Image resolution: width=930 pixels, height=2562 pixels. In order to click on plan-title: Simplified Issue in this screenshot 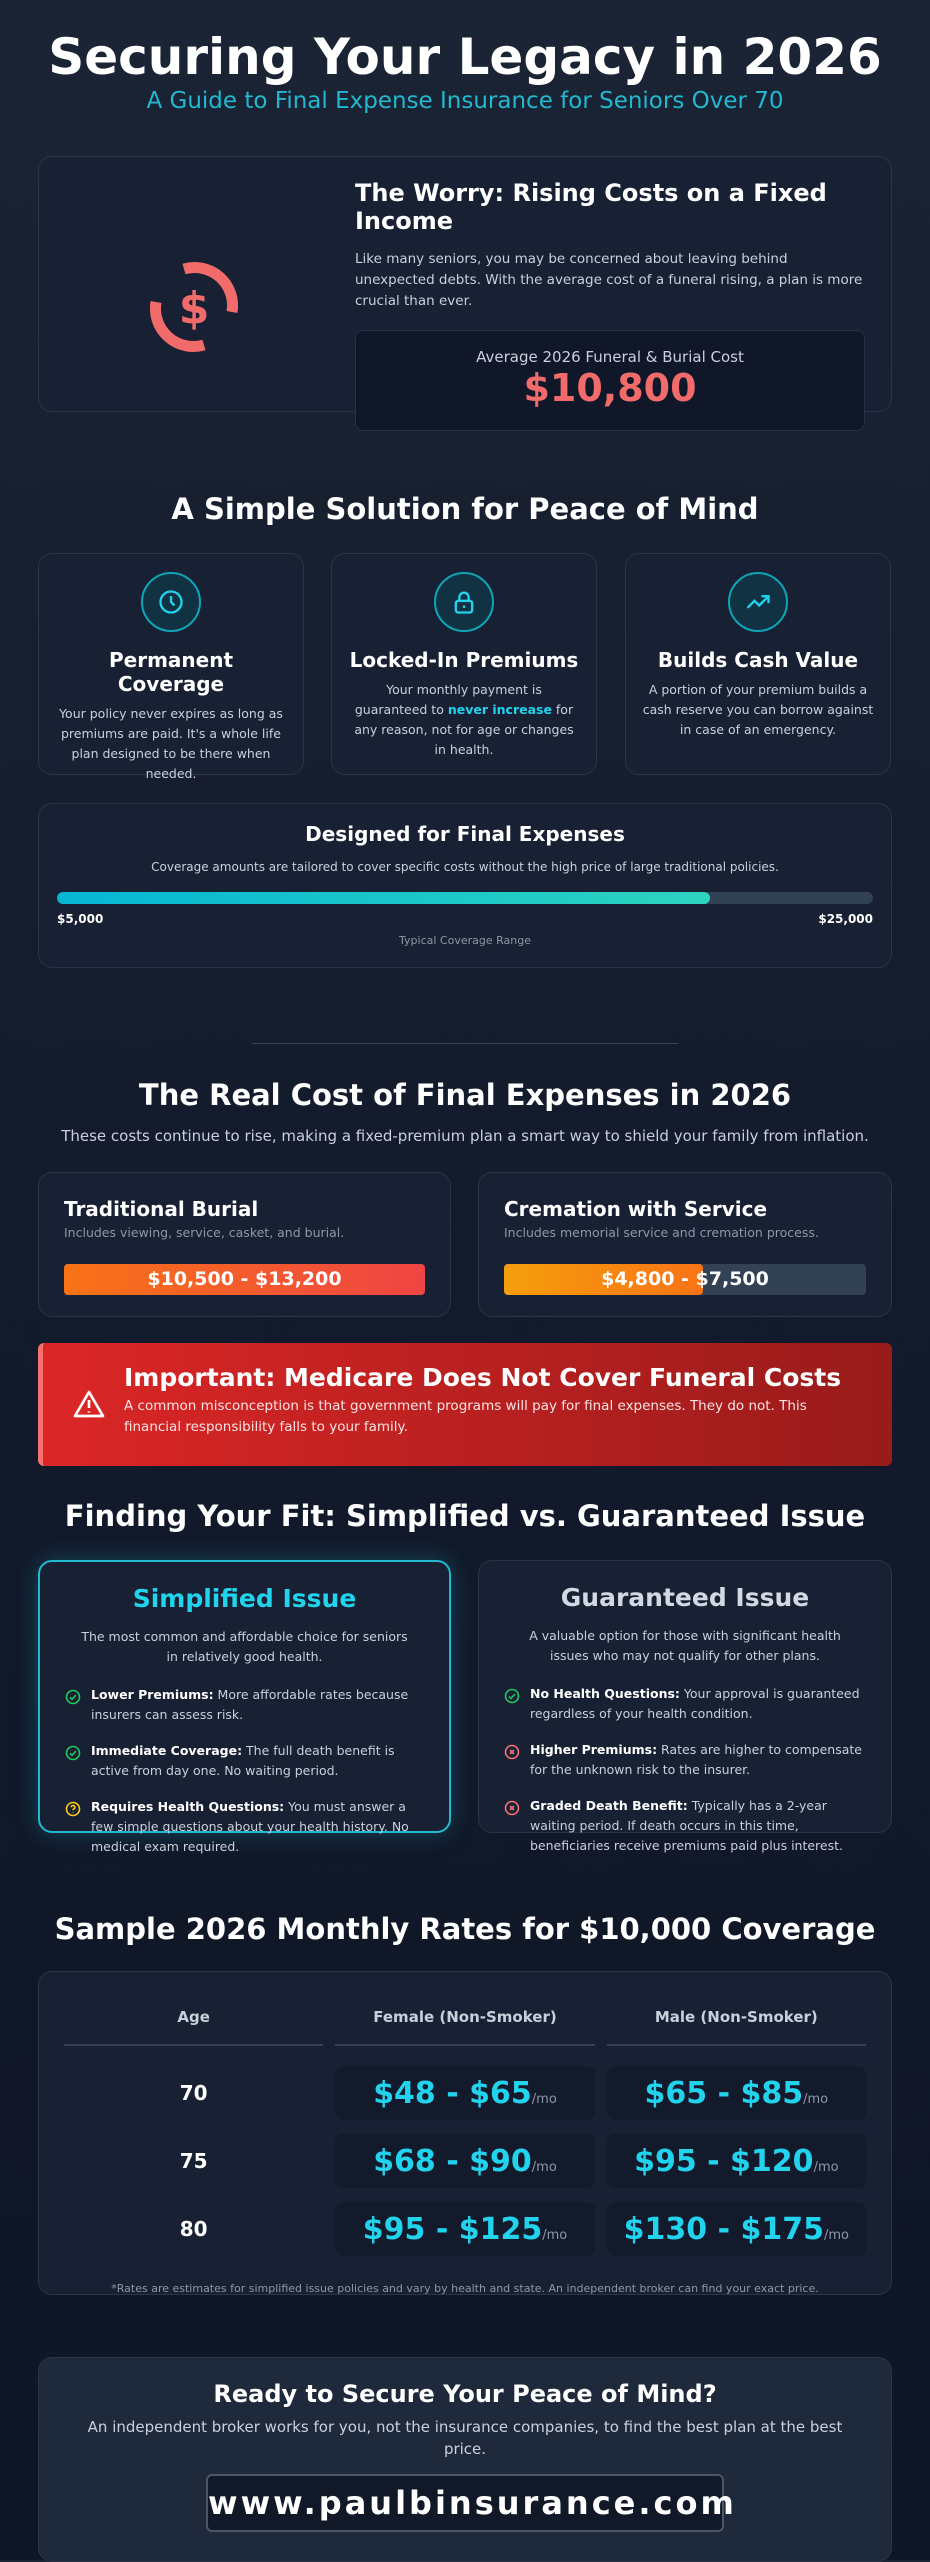, I will do `click(244, 1598)`.